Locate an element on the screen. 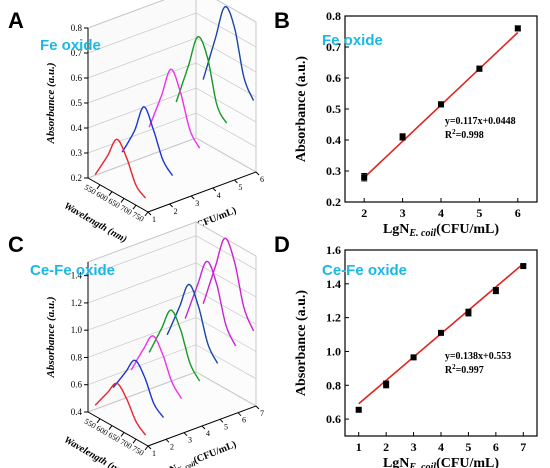 The width and height of the screenshot is (550, 468). panel-c-z-tick-label: 1.2 is located at coordinates (76, 303).